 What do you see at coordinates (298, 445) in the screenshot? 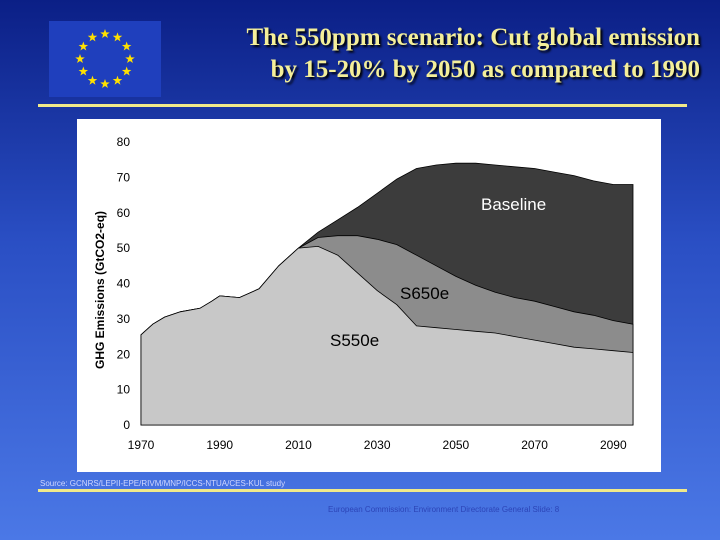
I see `x-tick-label: 2010` at bounding box center [298, 445].